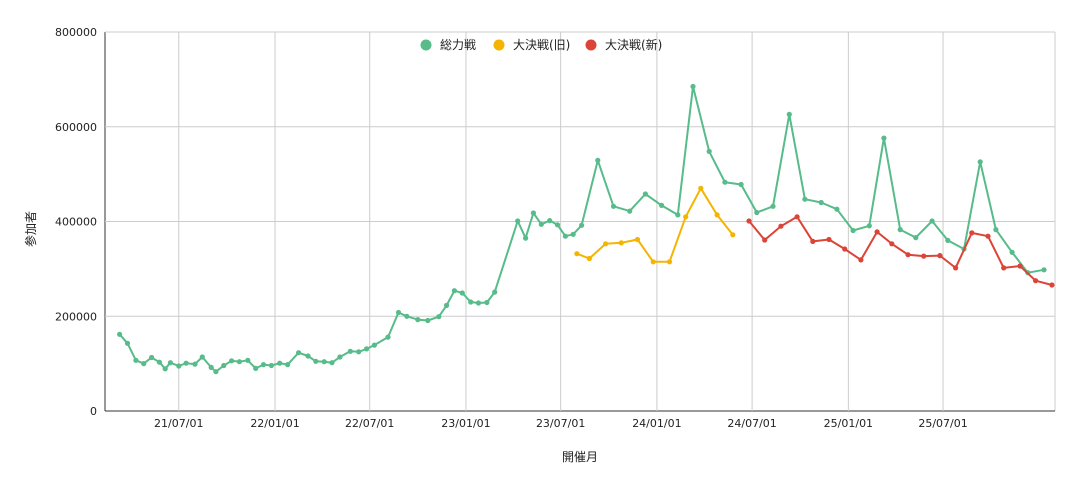 This screenshot has width=1080, height=488. Describe the element at coordinates (656, 423) in the screenshot. I see `x-tick-label: 24/01/01` at that location.